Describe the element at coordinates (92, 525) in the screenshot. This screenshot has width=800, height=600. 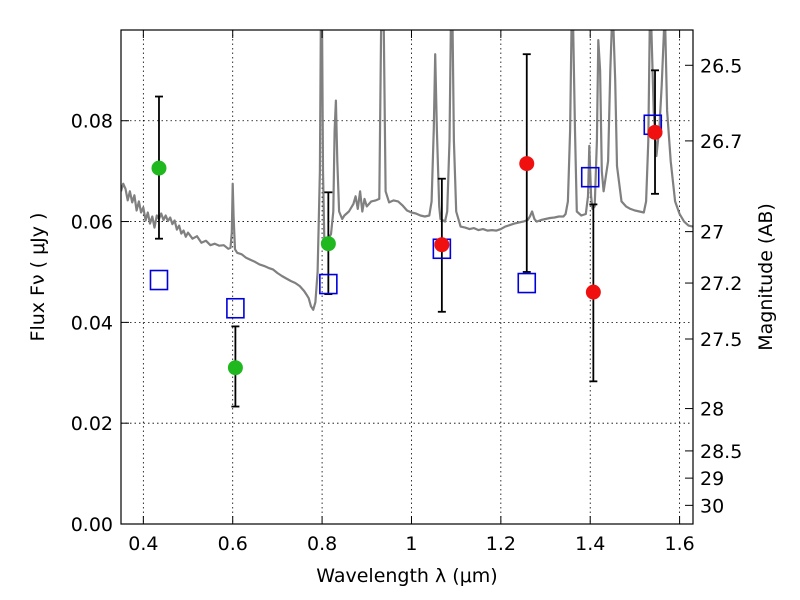
I see `y-tick-label: 0.00` at that location.